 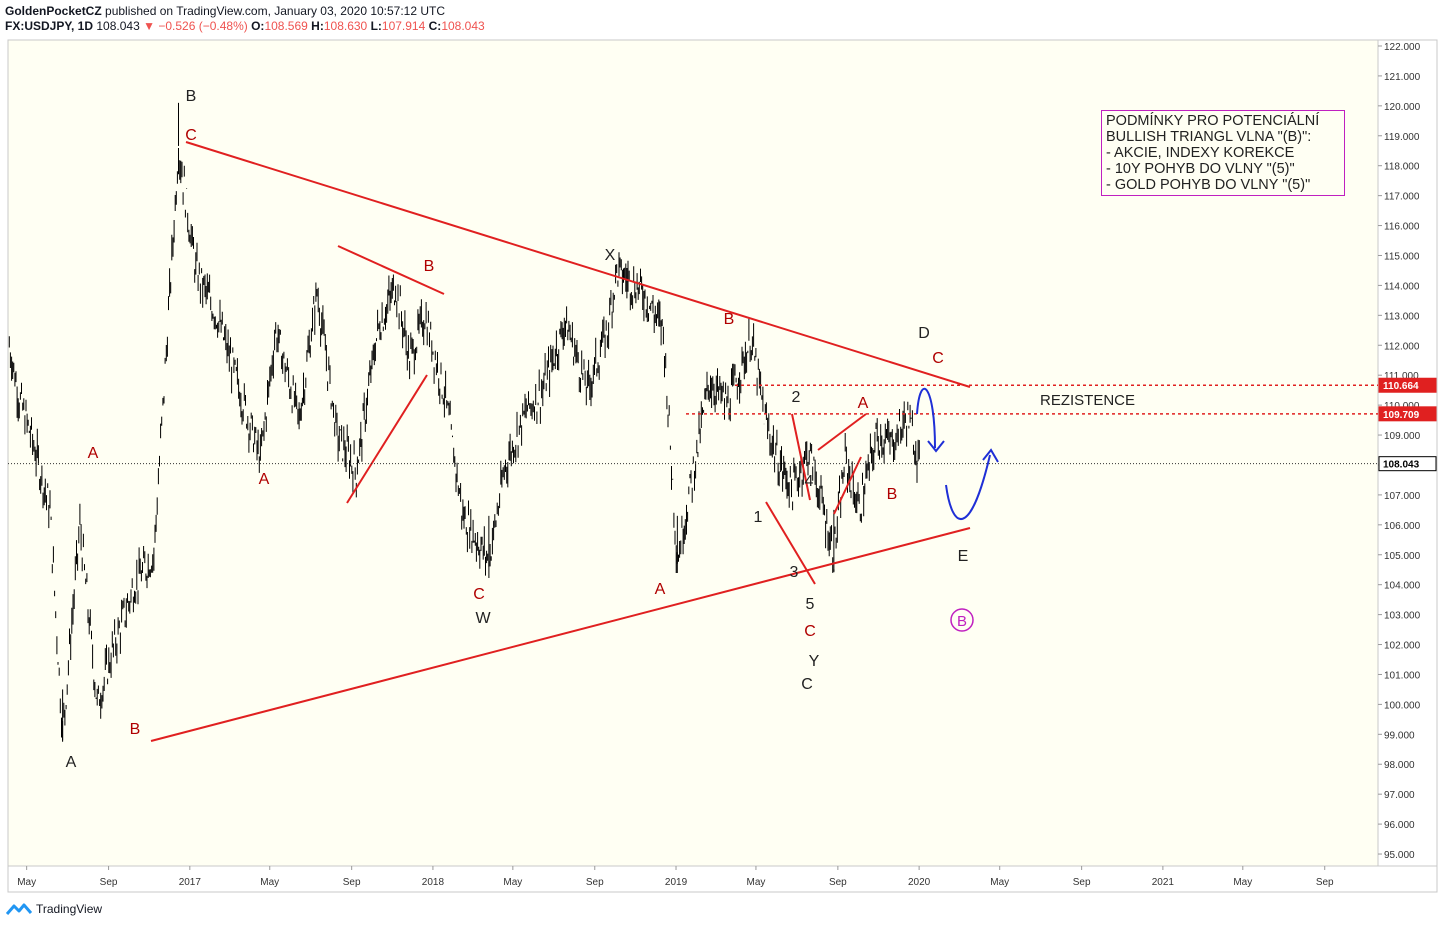 I want to click on x-tick-label: 2017, so click(x=190, y=882).